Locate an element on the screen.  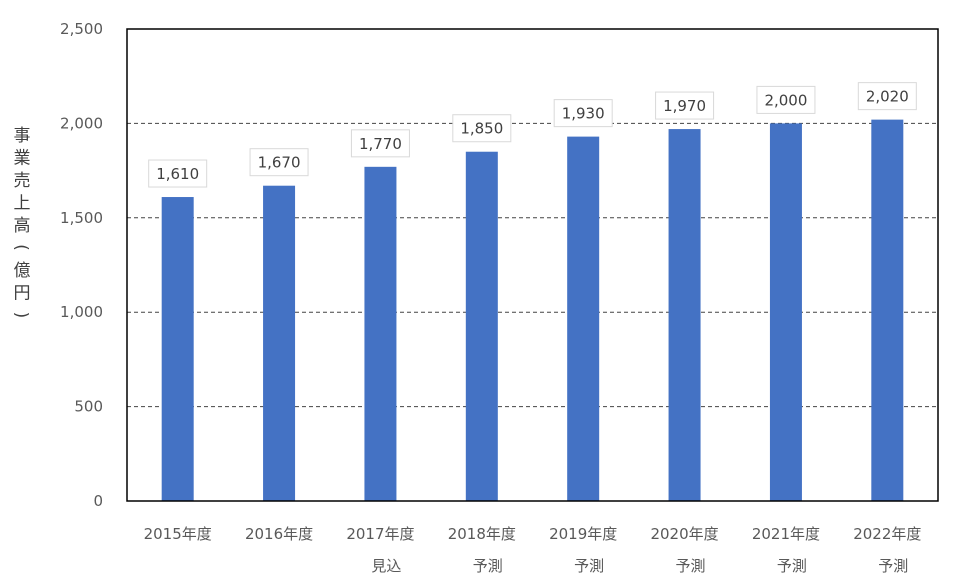
x-tick-label: 2020年度 is located at coordinates (684, 534).